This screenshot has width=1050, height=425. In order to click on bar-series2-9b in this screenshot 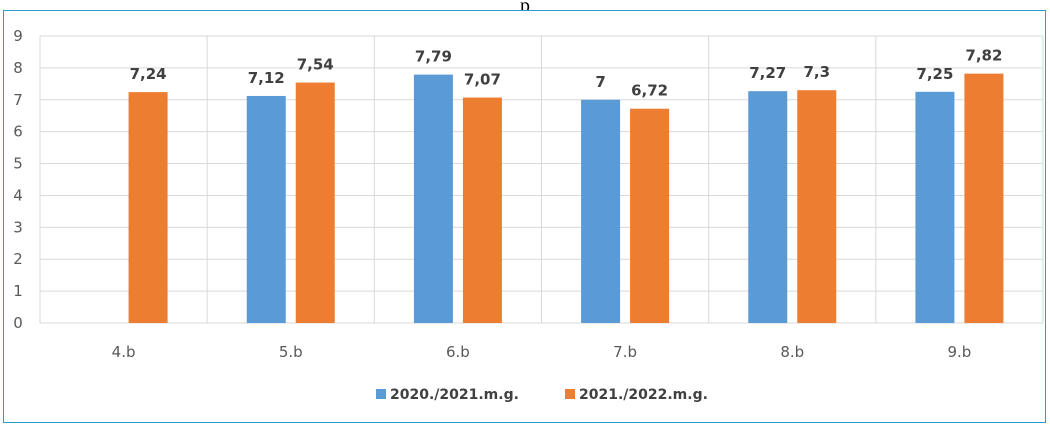, I will do `click(984, 198)`.